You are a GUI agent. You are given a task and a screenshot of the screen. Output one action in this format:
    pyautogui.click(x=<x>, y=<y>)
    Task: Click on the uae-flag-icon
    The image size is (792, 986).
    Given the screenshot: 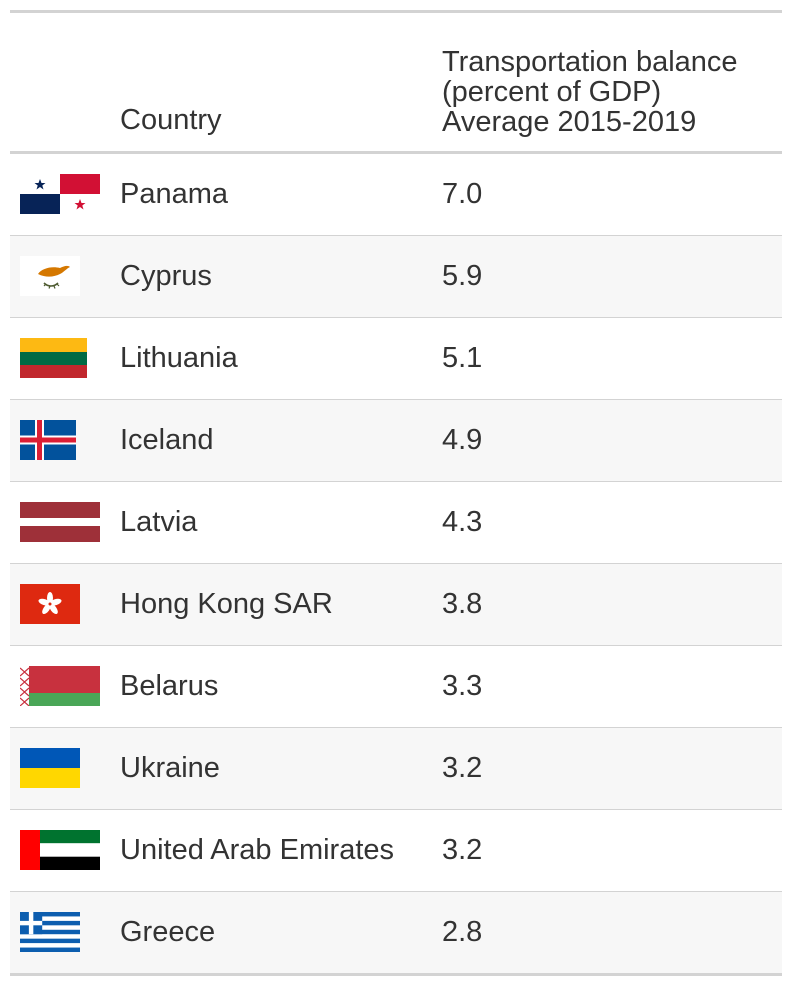 What is the action you would take?
    pyautogui.click(x=60, y=850)
    